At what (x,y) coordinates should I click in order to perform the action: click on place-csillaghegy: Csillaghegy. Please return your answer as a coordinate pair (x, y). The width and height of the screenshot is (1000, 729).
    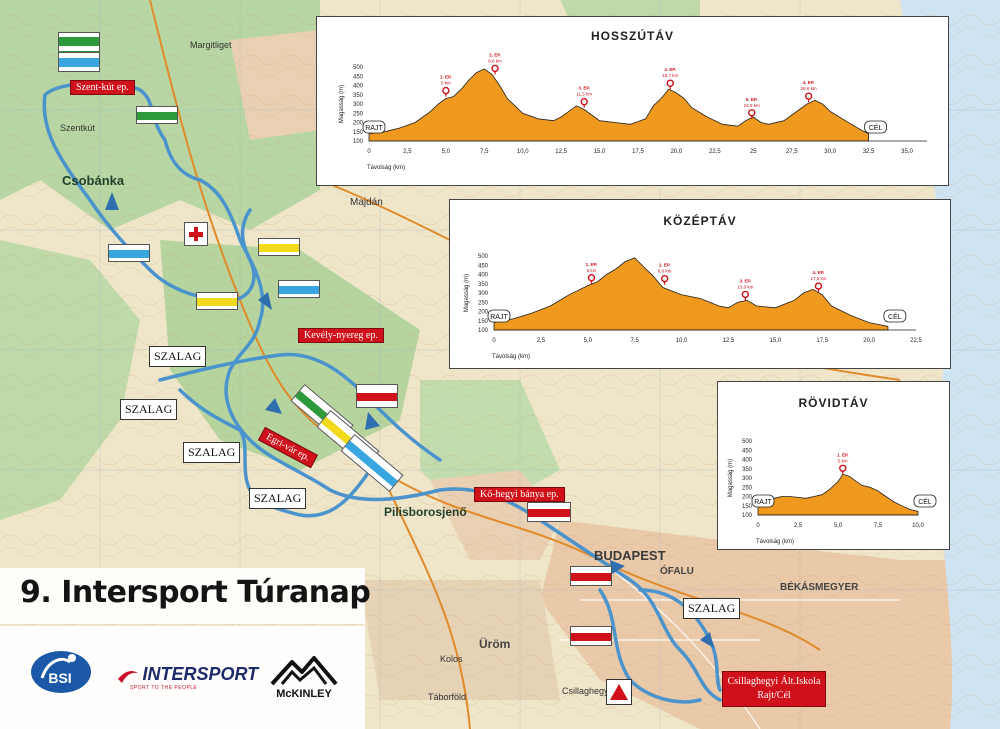
    Looking at the image, I should click on (585, 691).